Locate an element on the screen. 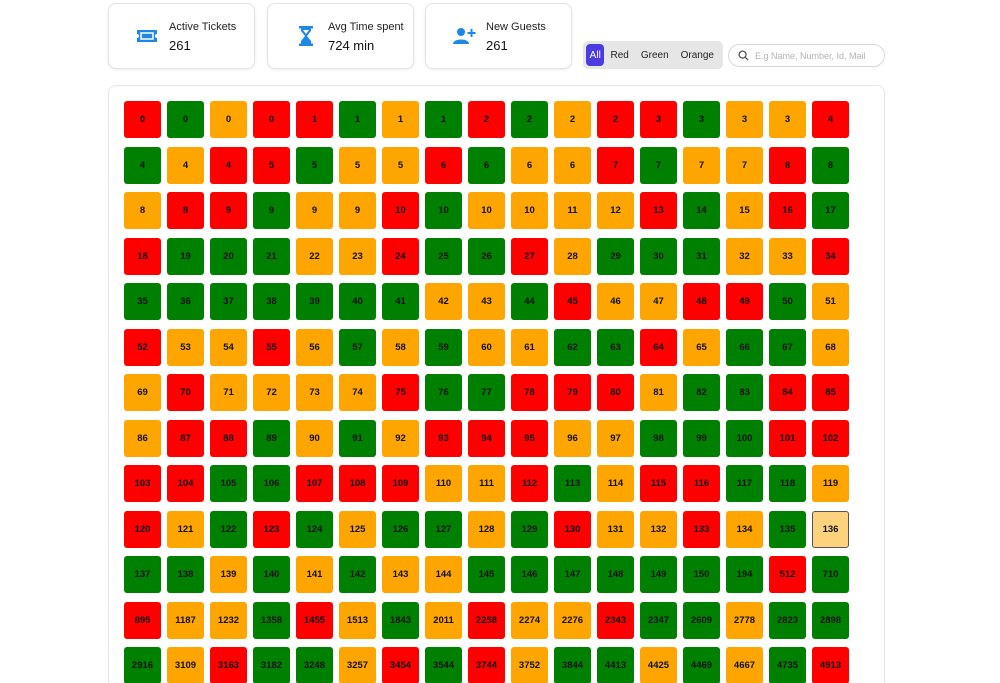  ticket-tile: 119 is located at coordinates (830, 483).